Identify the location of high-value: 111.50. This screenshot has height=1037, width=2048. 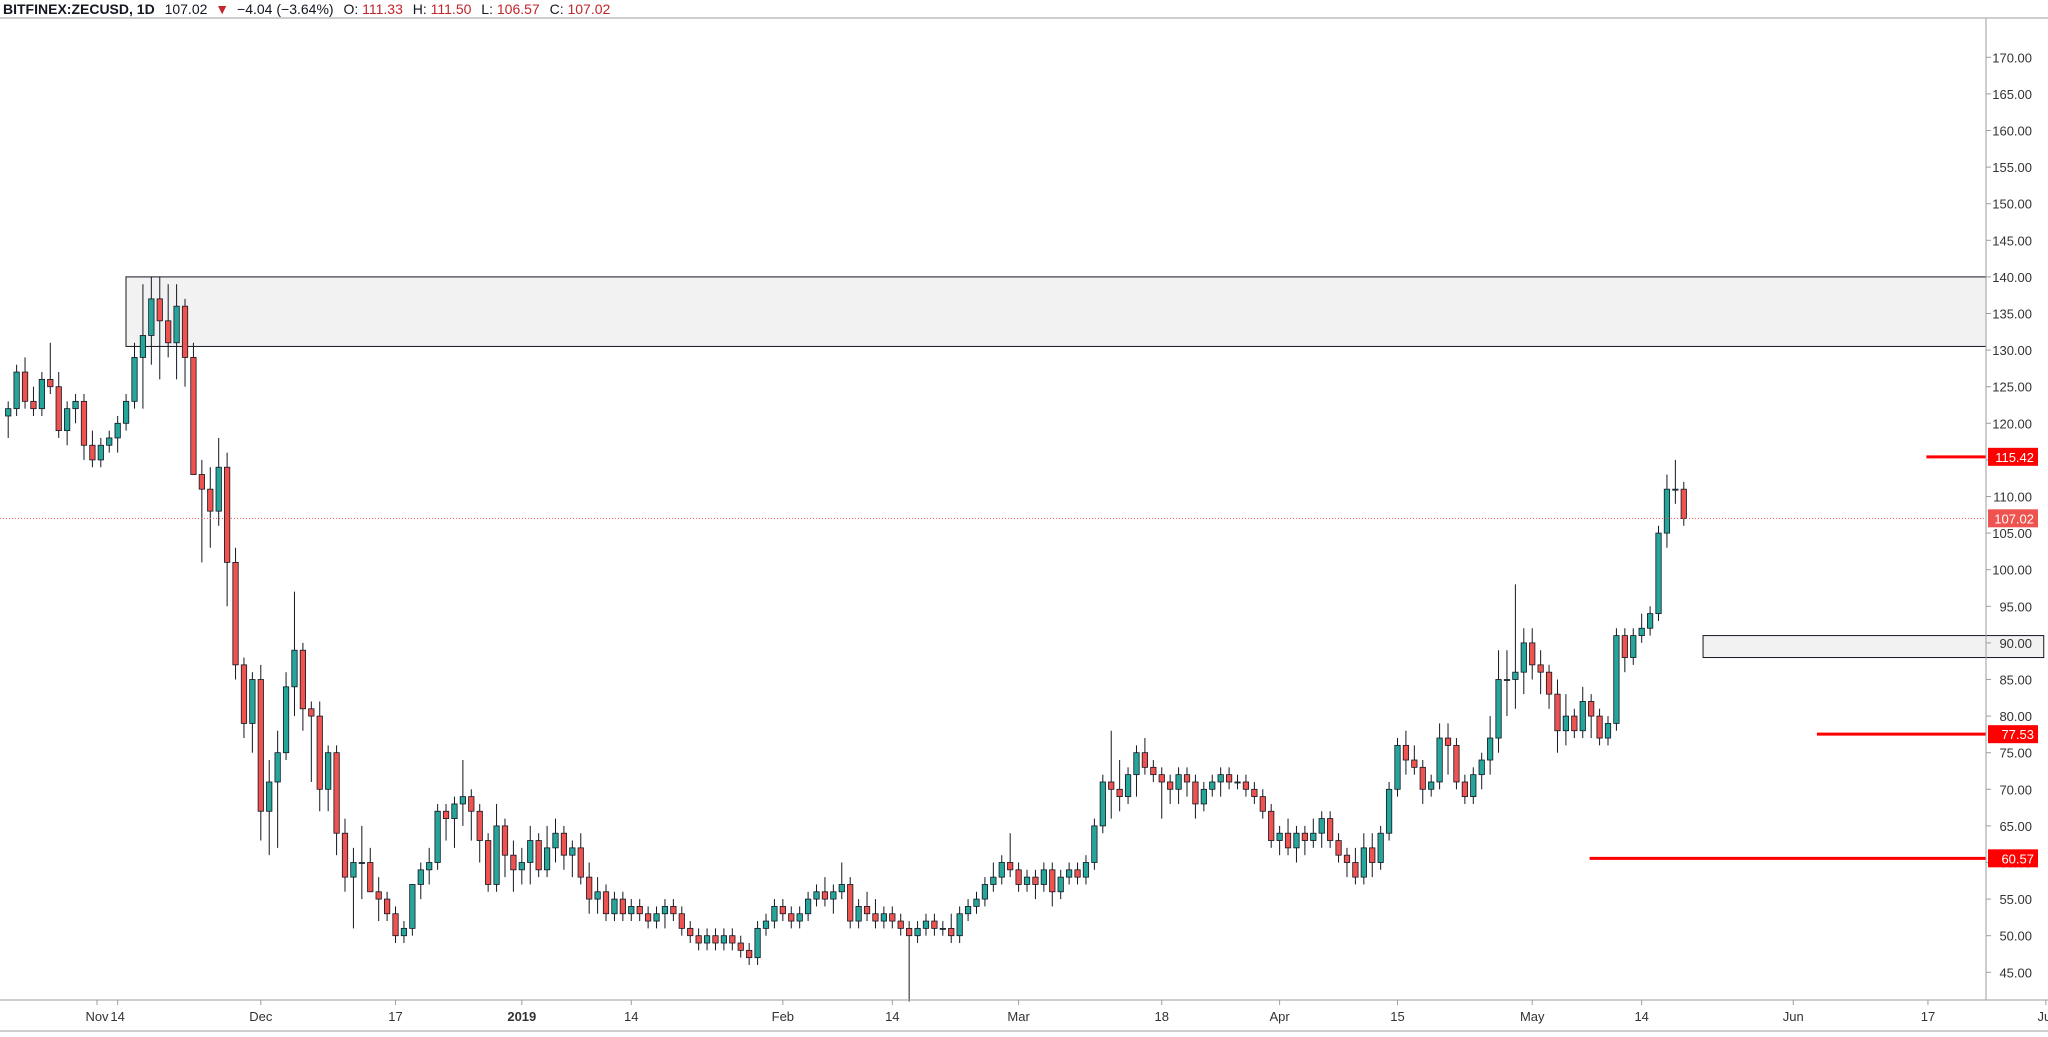
(451, 9).